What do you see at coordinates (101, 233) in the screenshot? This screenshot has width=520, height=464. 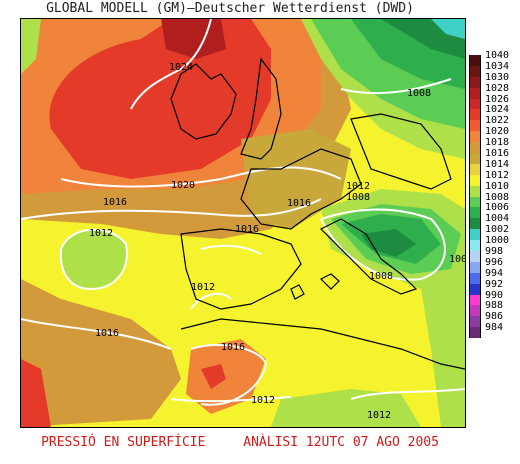 I see `isobar-label-1012-atlantic: 1012` at bounding box center [101, 233].